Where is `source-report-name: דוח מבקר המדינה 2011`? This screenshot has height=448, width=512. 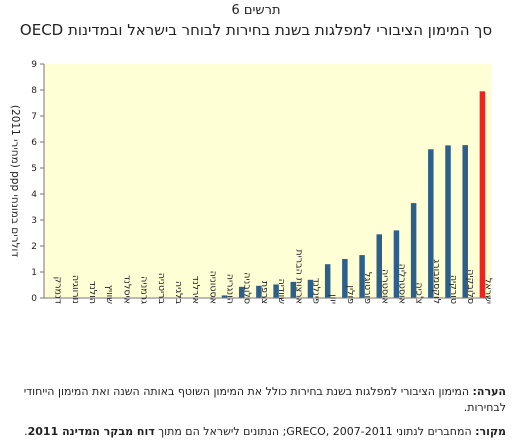 source-report-name: דוח מבקר המדינה 2011 is located at coordinates (91, 431).